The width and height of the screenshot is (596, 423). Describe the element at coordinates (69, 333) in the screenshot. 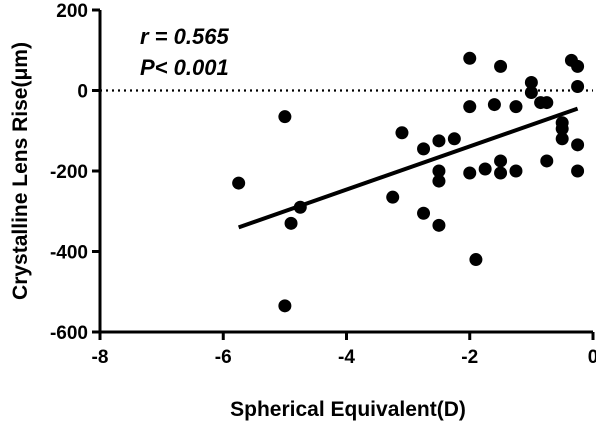

I see `y-tick-label: -600` at that location.